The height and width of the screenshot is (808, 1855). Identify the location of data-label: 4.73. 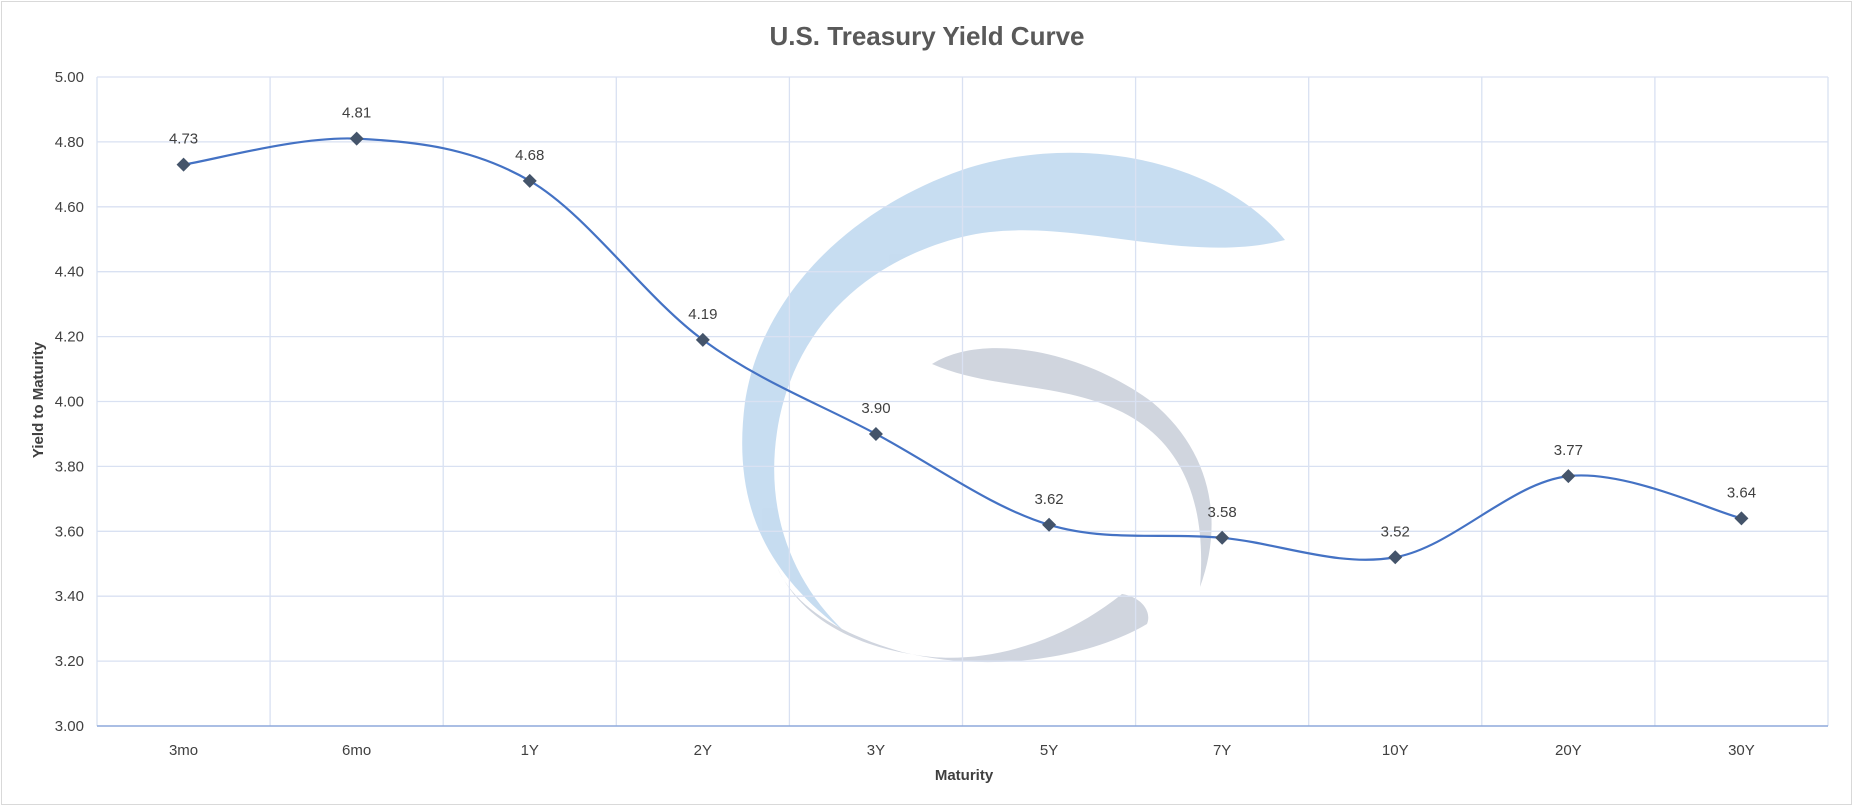
(183, 139).